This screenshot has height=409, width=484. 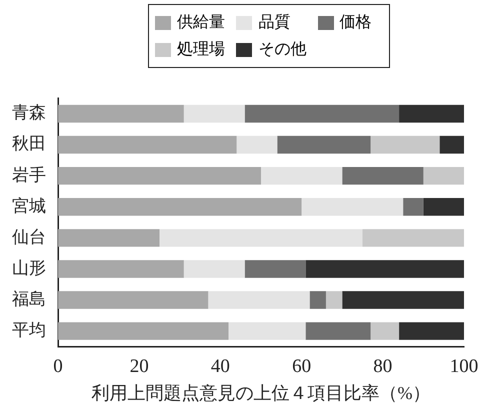 What do you see at coordinates (274, 22) in the screenshot?
I see `legend-label: 品質` at bounding box center [274, 22].